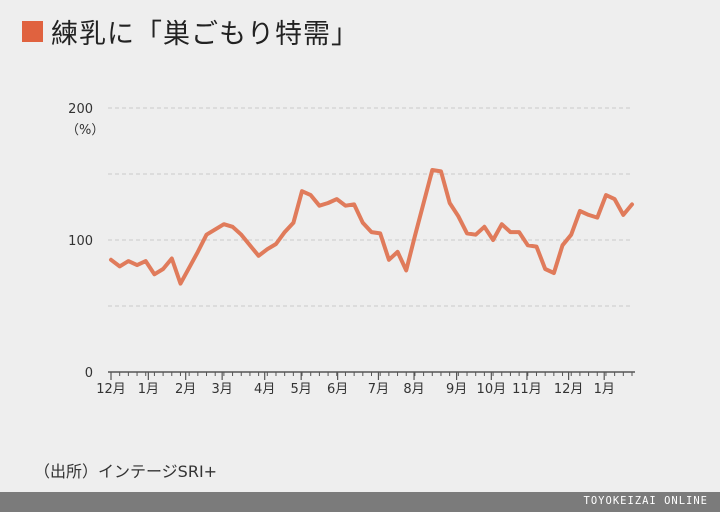 The height and width of the screenshot is (512, 720). I want to click on source-note: （出所）インテージSRI+, so click(126, 471).